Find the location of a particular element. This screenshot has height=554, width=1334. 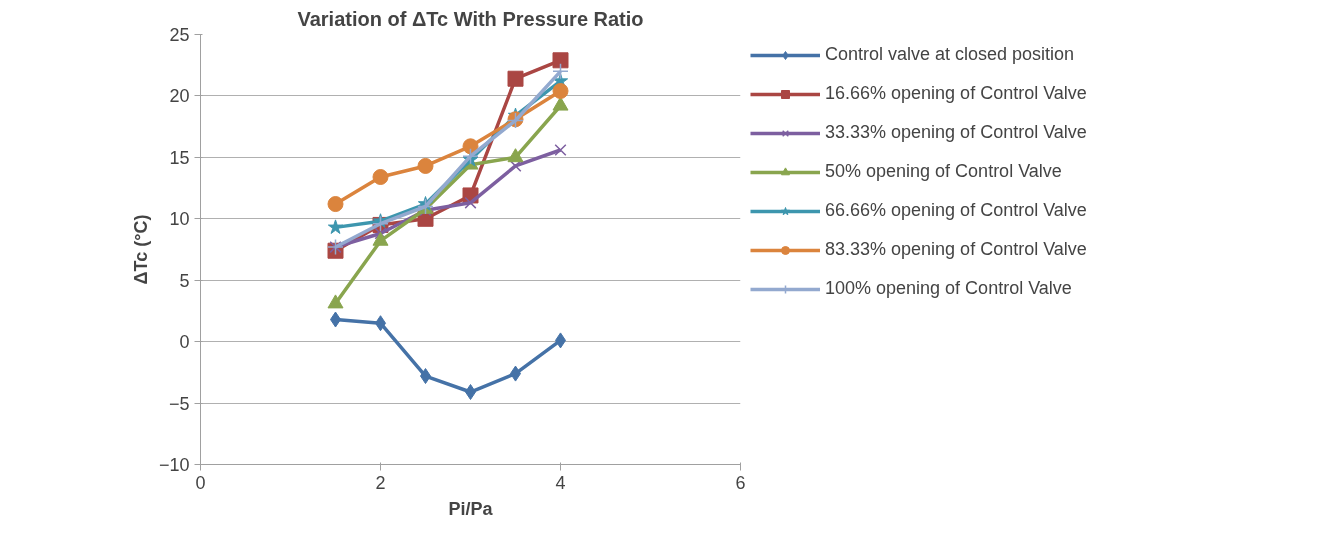

y-tick-label: 20 is located at coordinates (179, 96).